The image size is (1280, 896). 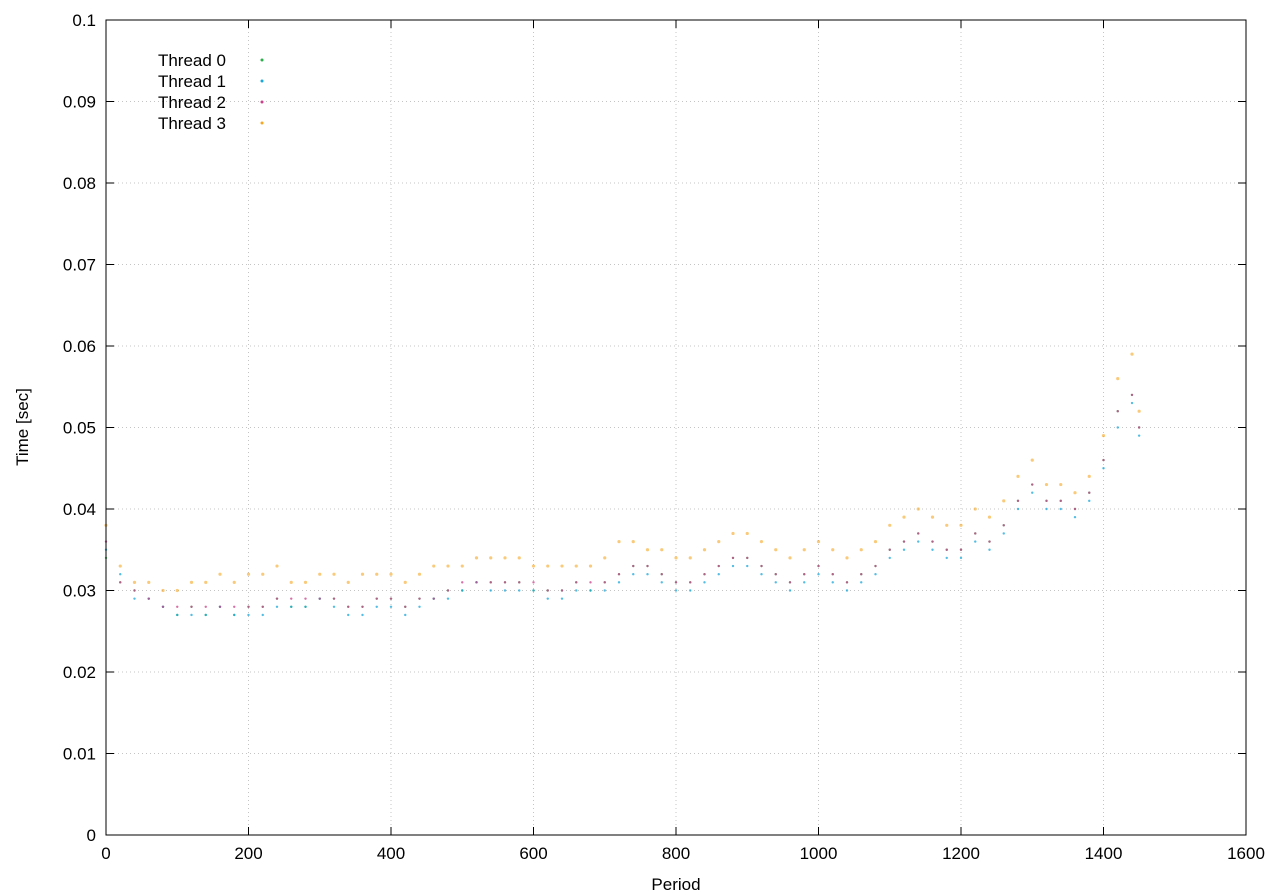 I want to click on y-tick-label: 0.1, so click(x=84, y=20).